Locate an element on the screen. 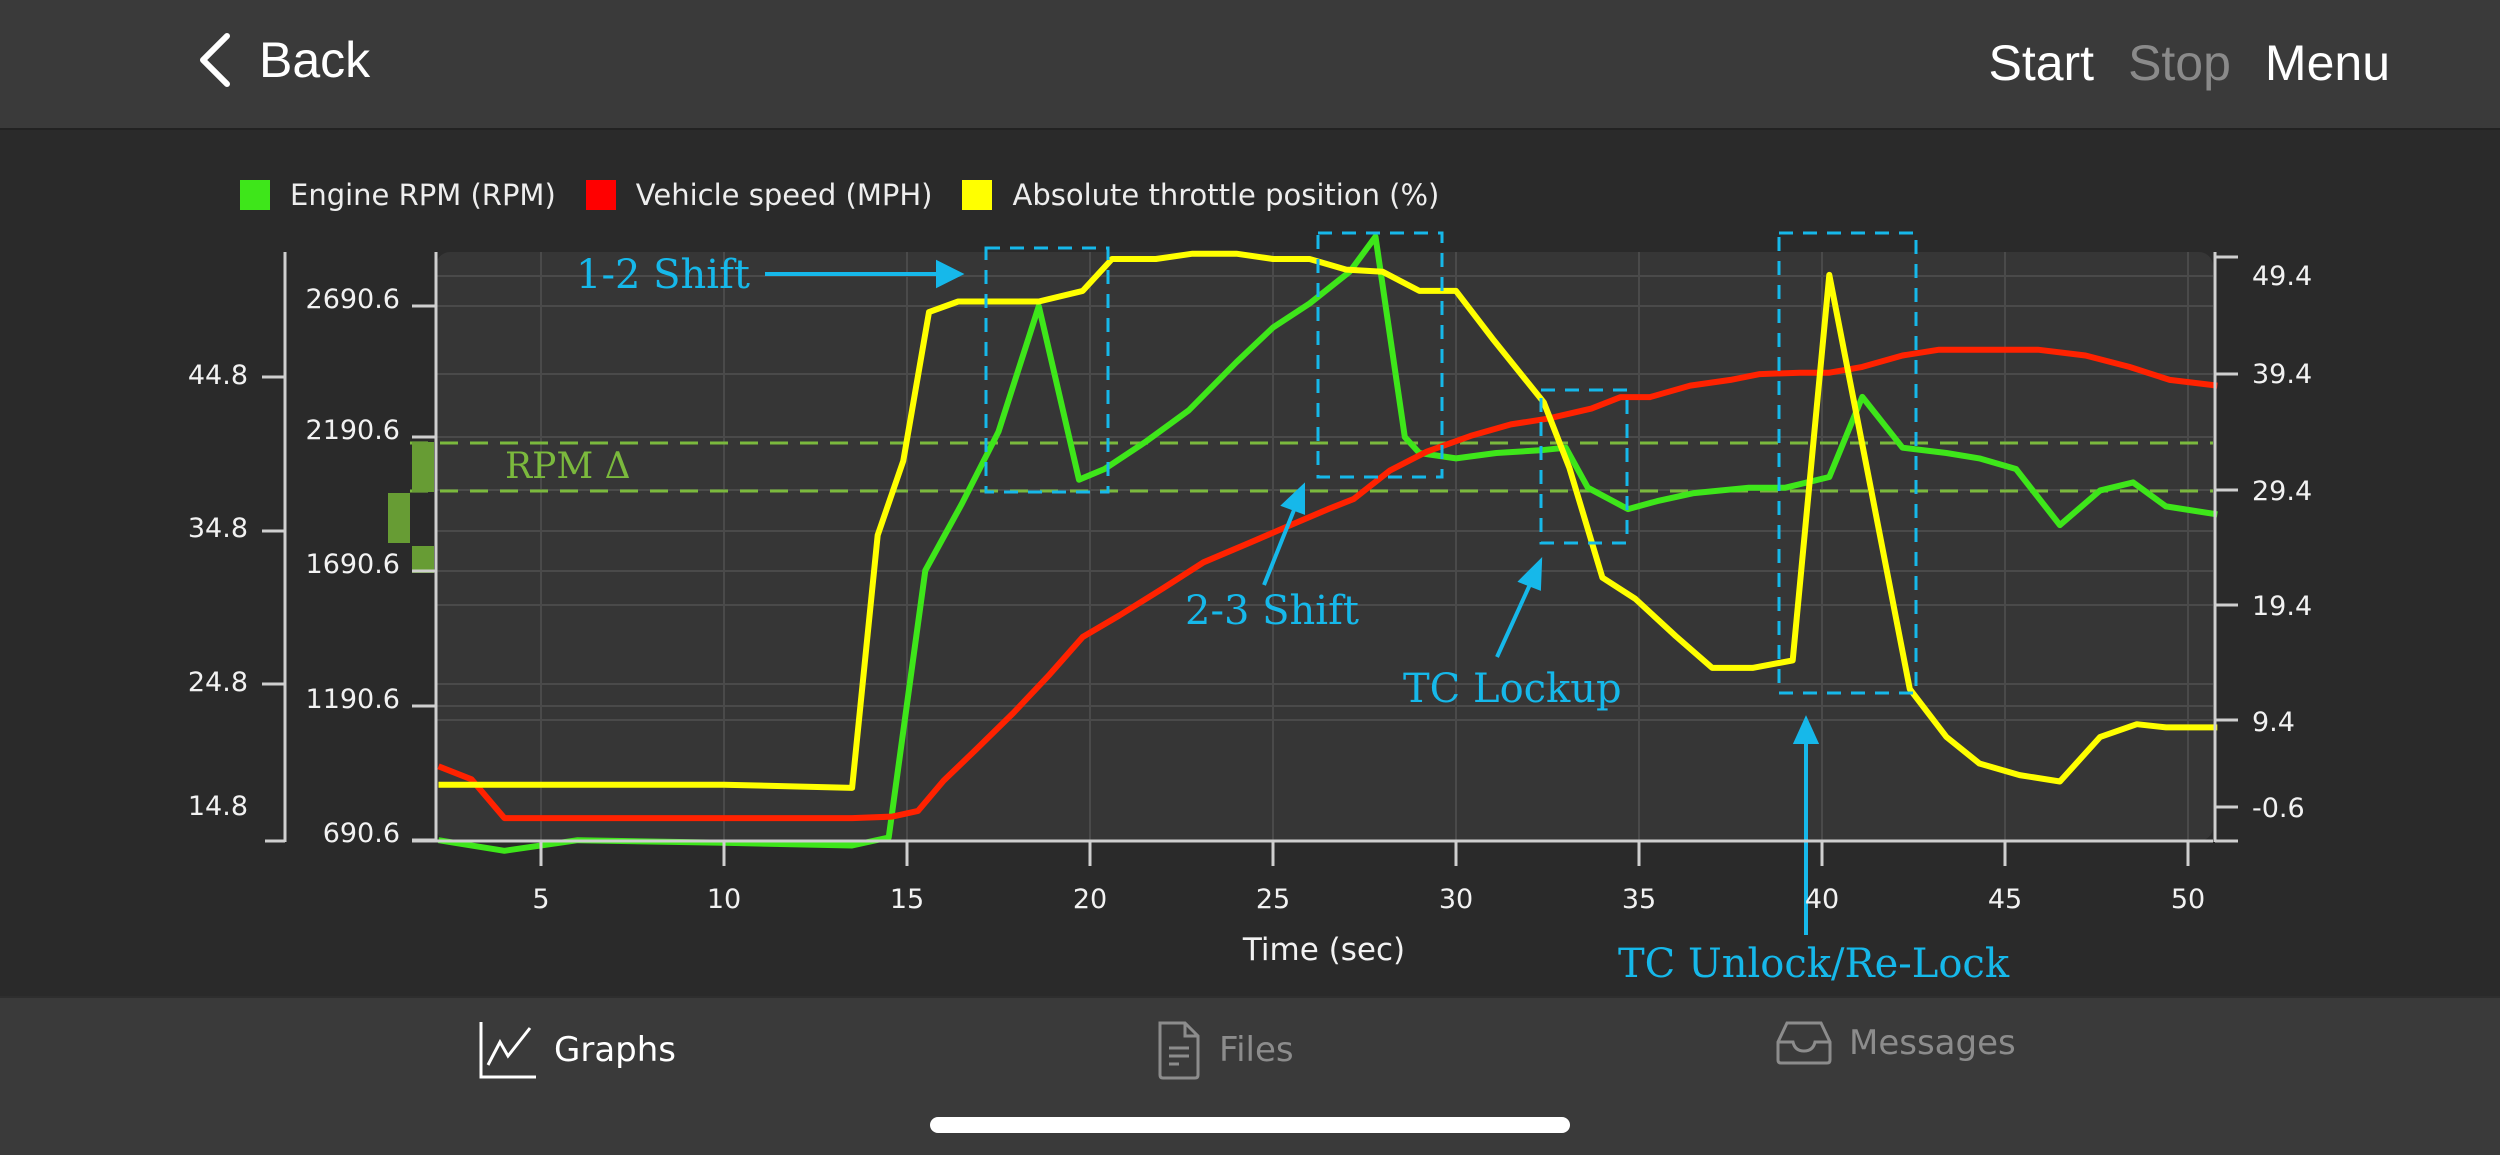 The image size is (2500, 1155). menu-button: Menu is located at coordinates (2327, 63).